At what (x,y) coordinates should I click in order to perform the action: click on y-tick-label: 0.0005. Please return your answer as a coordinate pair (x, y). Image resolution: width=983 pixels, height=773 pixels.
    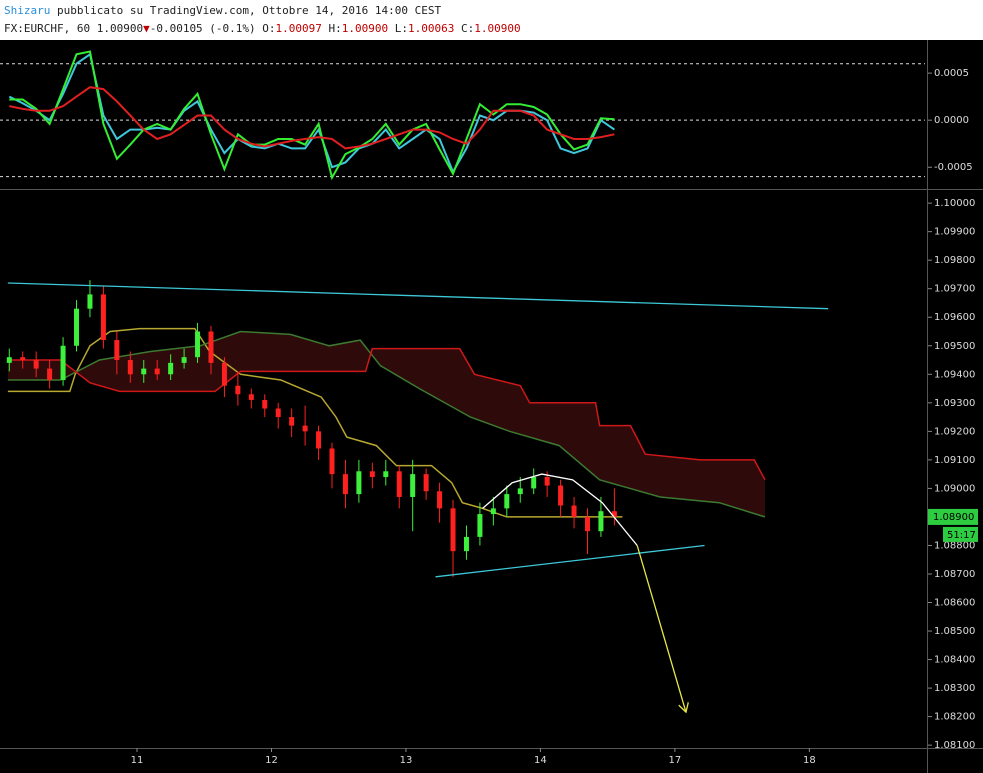
    Looking at the image, I should click on (951, 73).